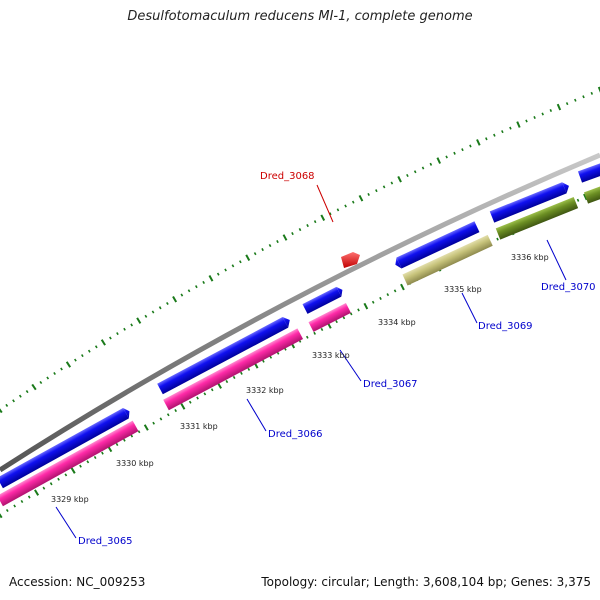 This screenshot has height=600, width=600. I want to click on tick-label-3330: 3330 kbp, so click(135, 463).